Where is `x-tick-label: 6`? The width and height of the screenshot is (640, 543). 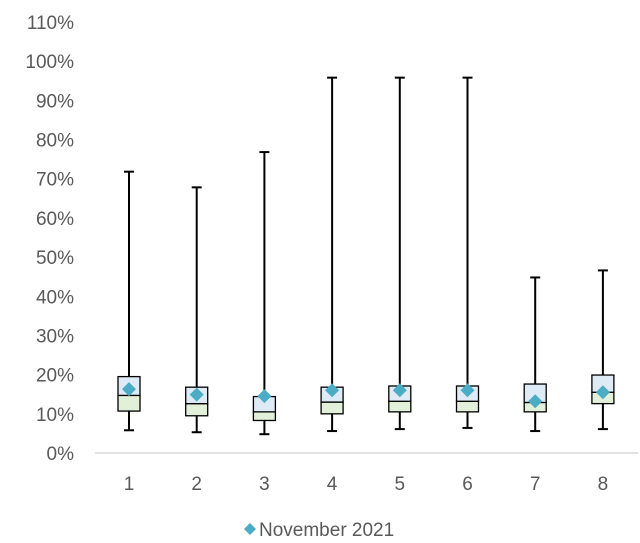
x-tick-label: 6 is located at coordinates (467, 484).